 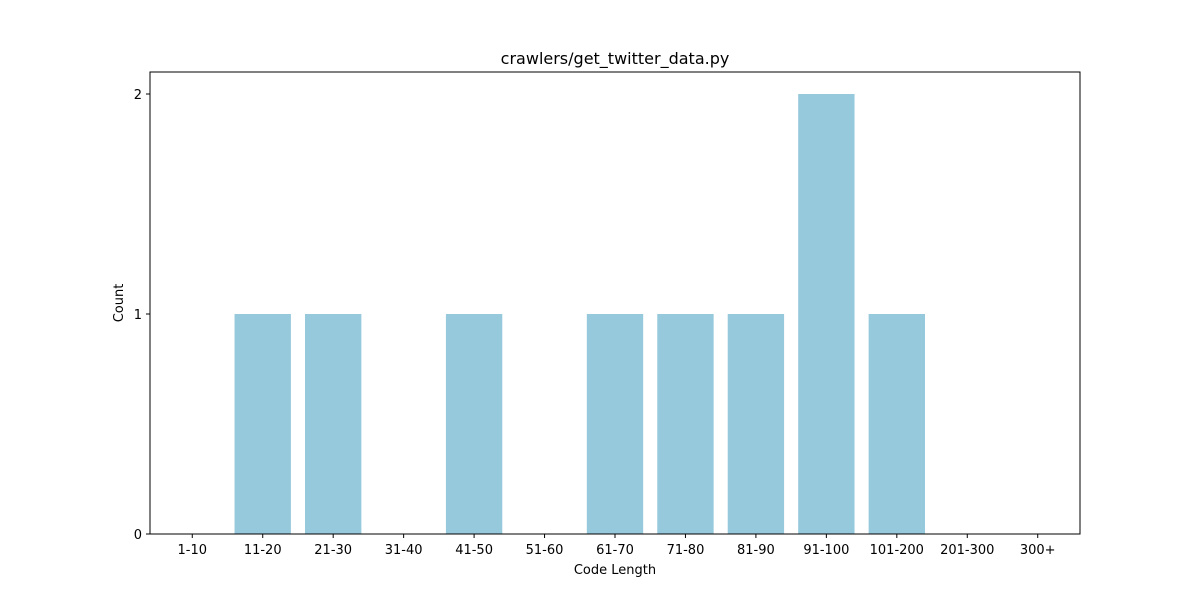 What do you see at coordinates (119, 303) in the screenshot?
I see `y-axis-label: Count` at bounding box center [119, 303].